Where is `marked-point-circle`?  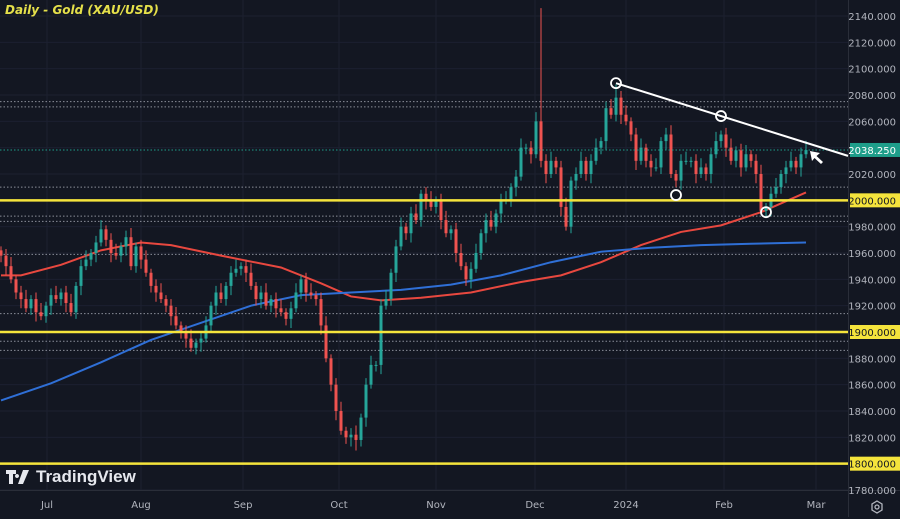
marked-point-circle is located at coordinates (721, 116).